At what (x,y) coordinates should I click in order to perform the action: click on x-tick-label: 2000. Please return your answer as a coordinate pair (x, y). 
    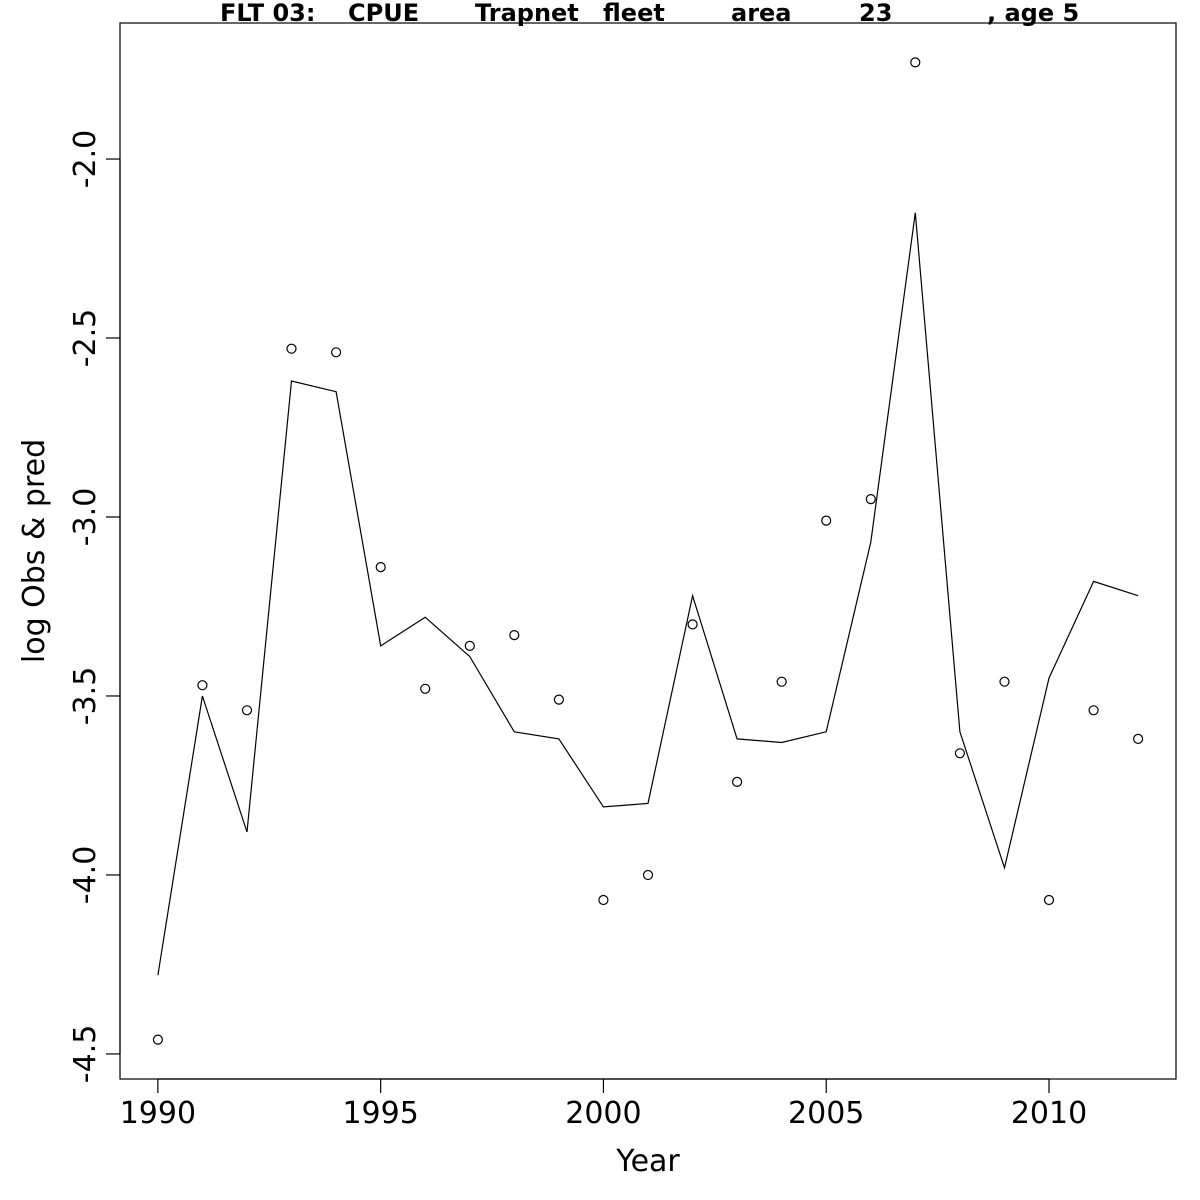
    Looking at the image, I should click on (603, 1113).